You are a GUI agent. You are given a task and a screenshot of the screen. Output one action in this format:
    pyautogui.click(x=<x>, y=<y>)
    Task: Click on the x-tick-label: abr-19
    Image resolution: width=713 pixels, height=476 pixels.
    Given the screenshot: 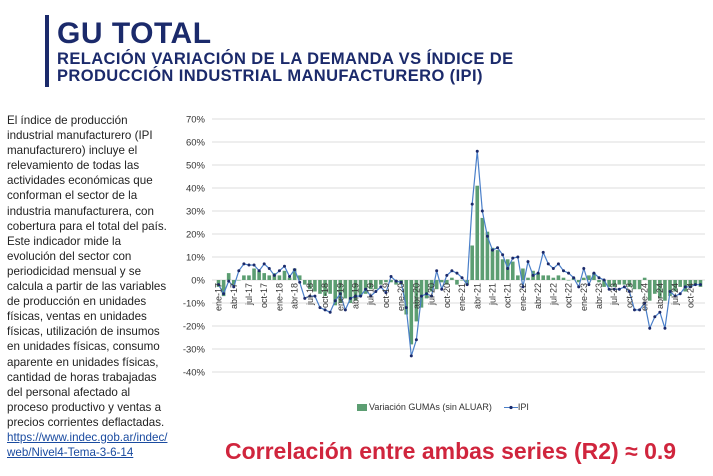 What is the action you would take?
    pyautogui.click(x=356, y=296)
    